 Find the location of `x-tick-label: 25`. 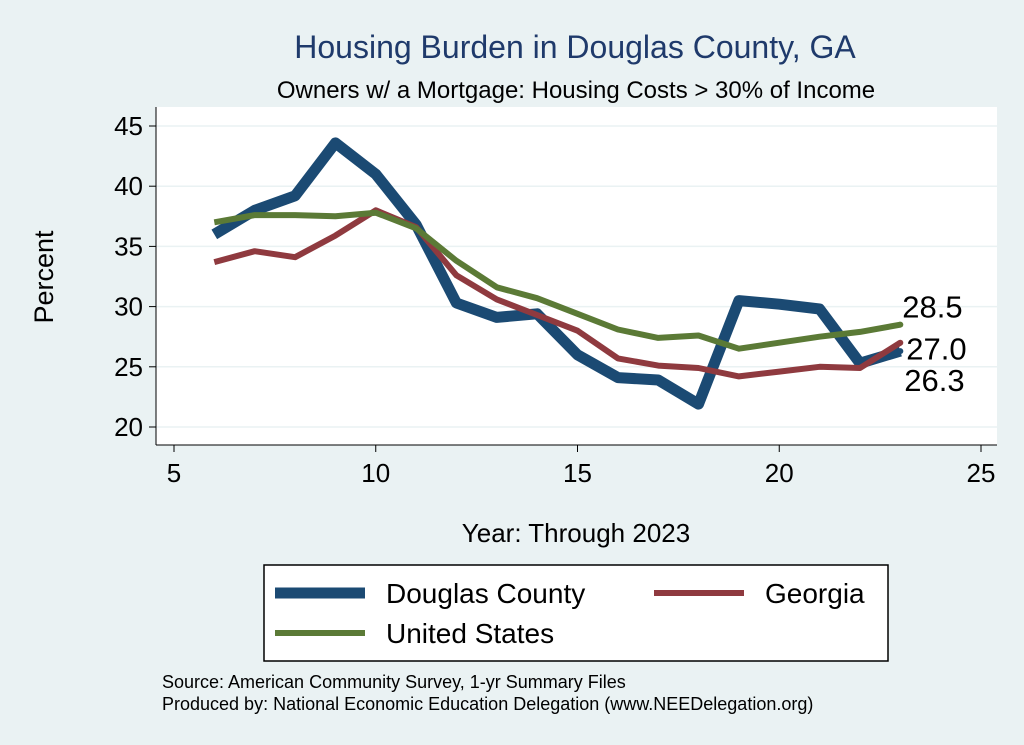

x-tick-label: 25 is located at coordinates (981, 473).